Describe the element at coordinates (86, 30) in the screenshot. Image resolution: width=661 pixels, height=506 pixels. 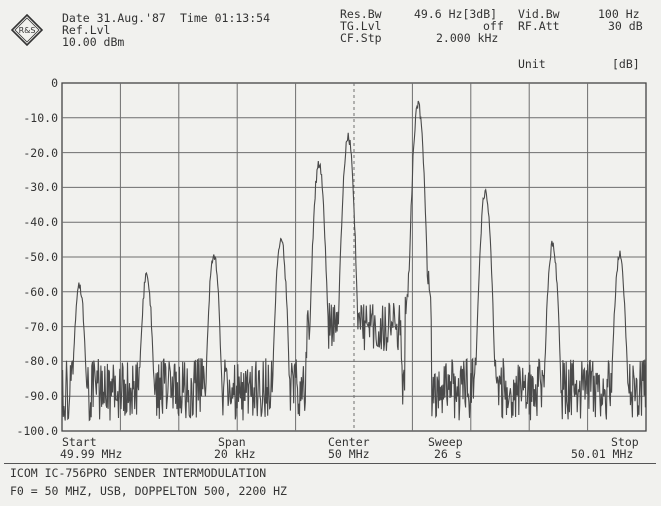
I see `ref-lvl-label: Ref.Lvl` at that location.